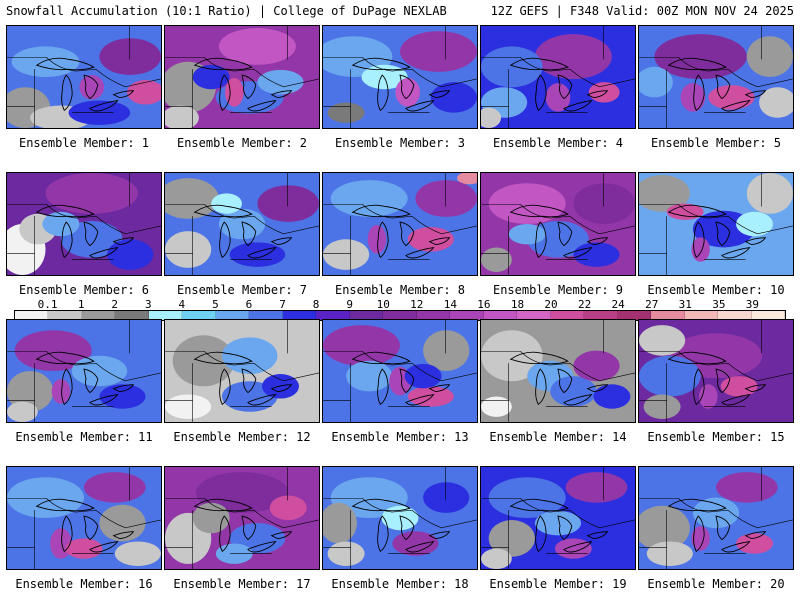 This screenshot has height=600, width=800. I want to click on member-panel: Ensemble Member: 1, so click(84, 87).